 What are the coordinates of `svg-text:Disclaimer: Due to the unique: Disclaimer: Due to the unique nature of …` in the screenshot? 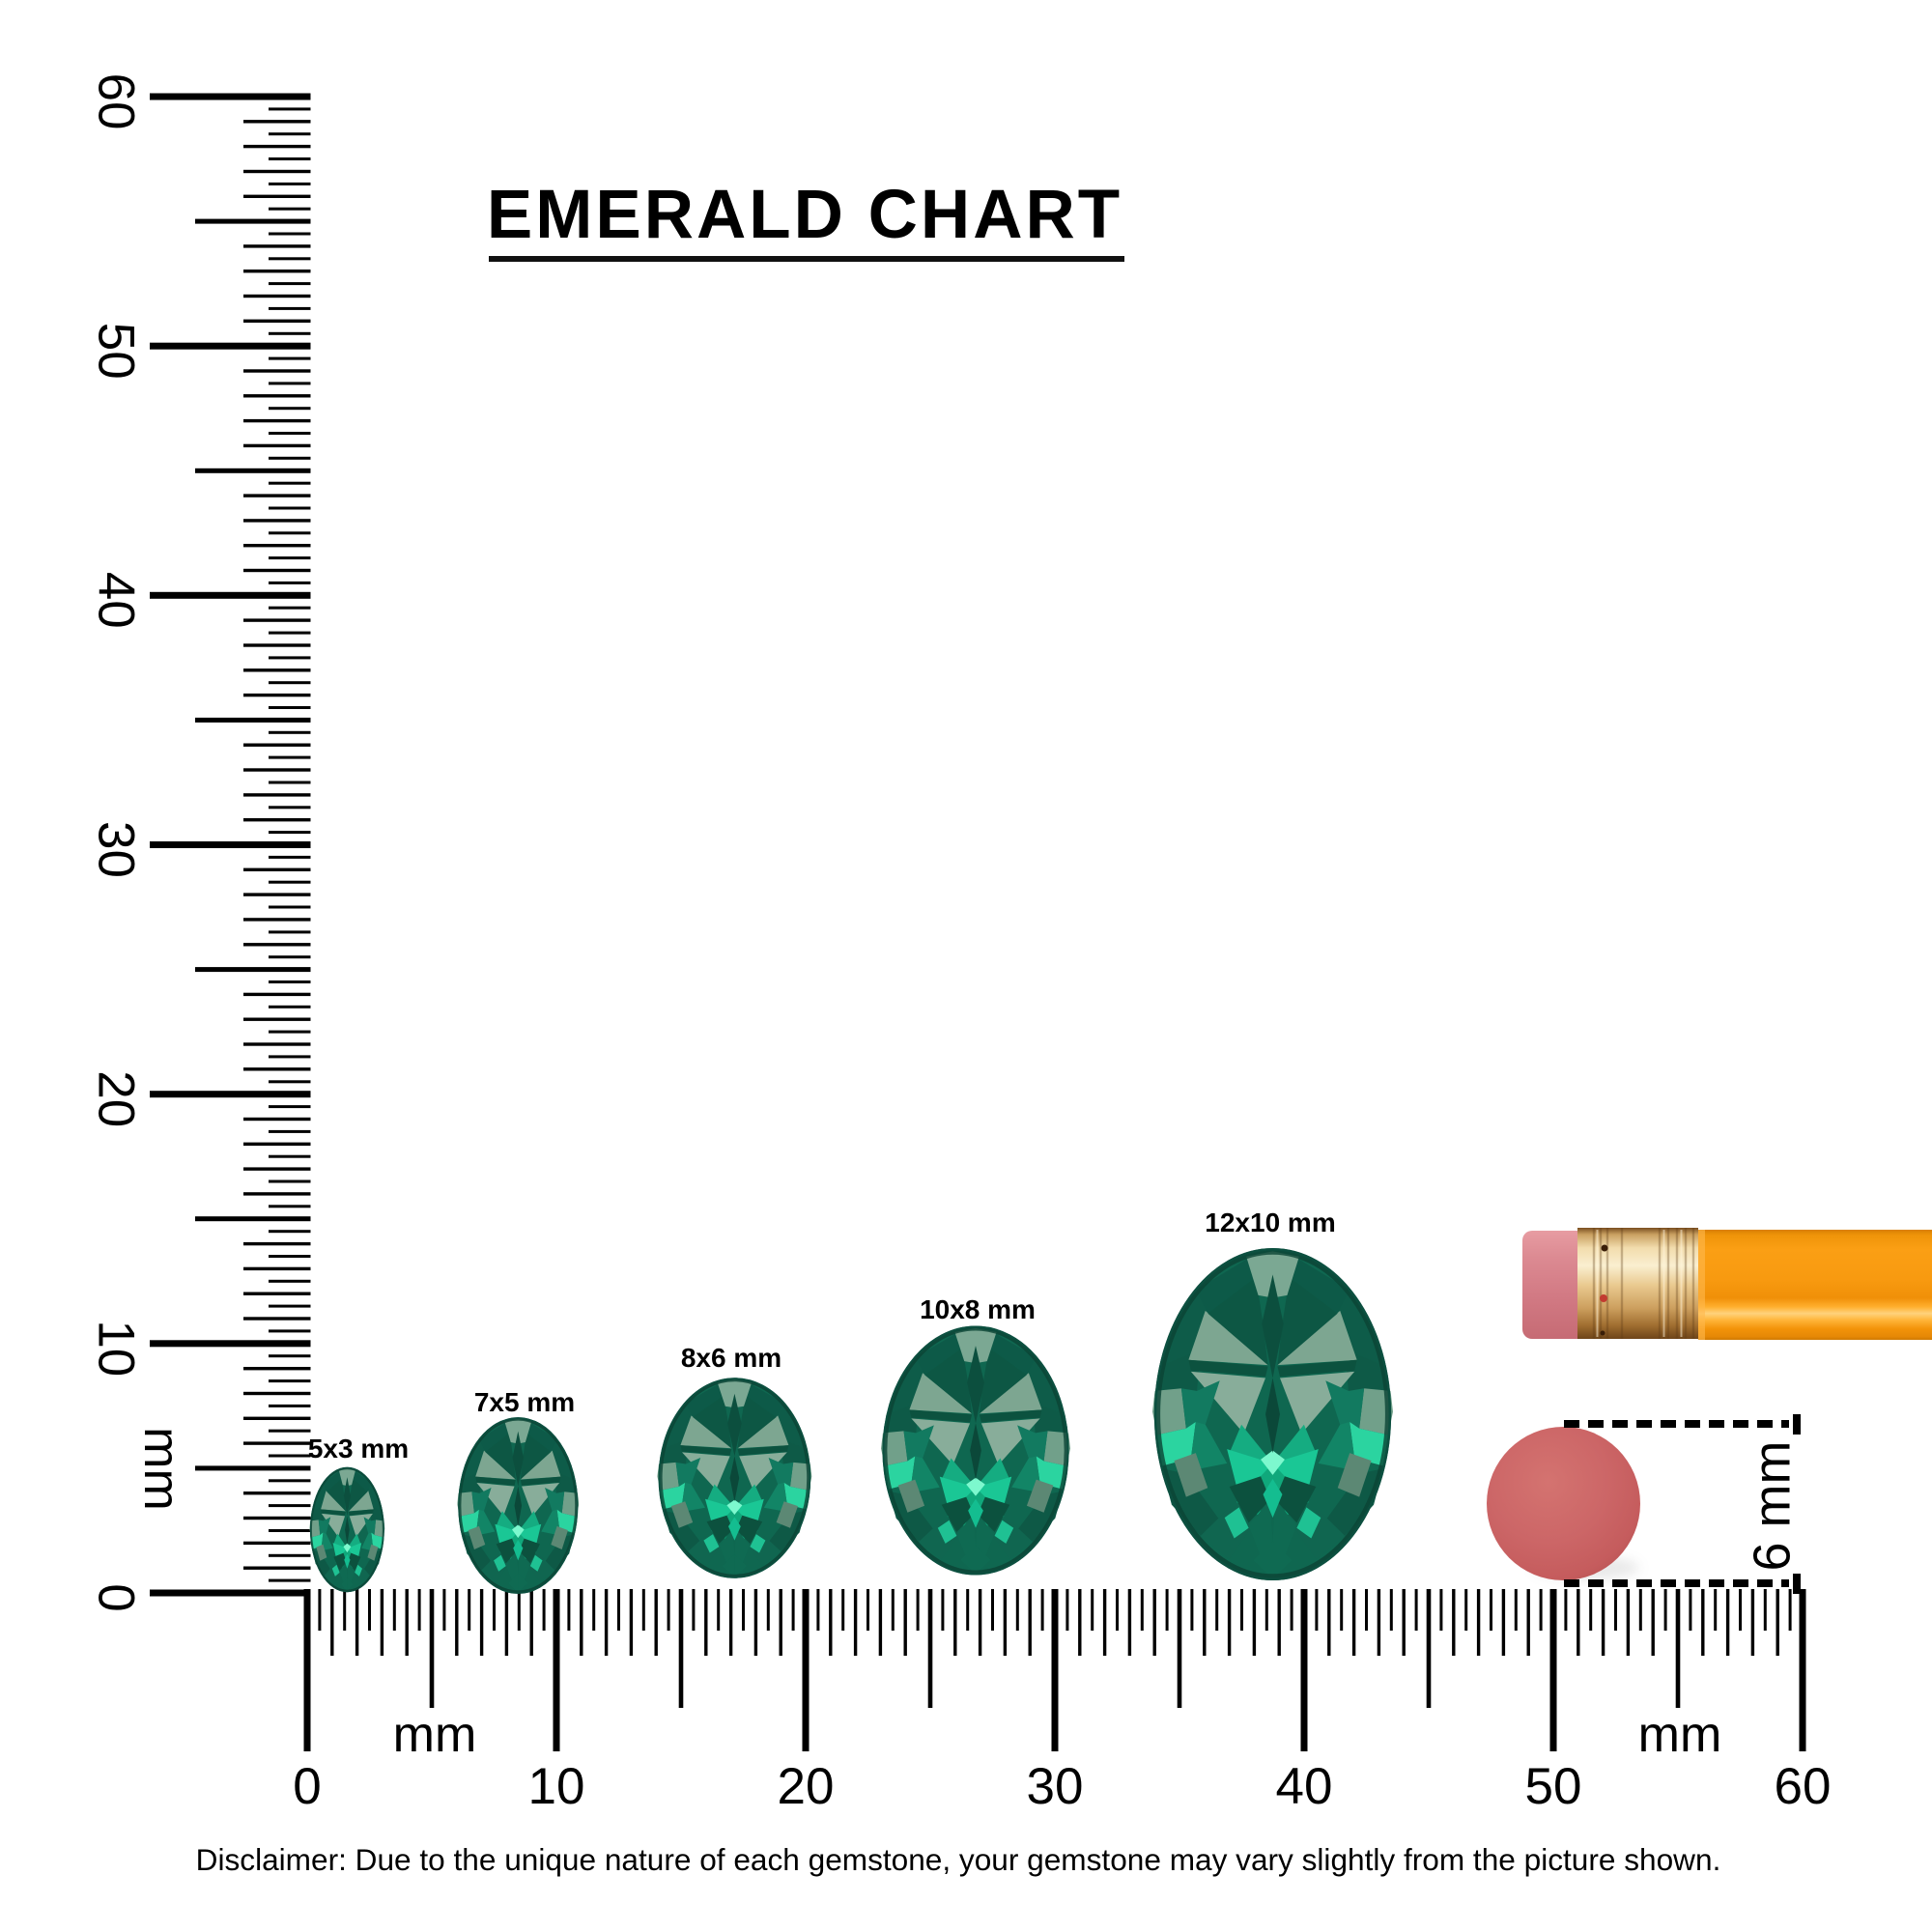 It's located at (958, 1859).